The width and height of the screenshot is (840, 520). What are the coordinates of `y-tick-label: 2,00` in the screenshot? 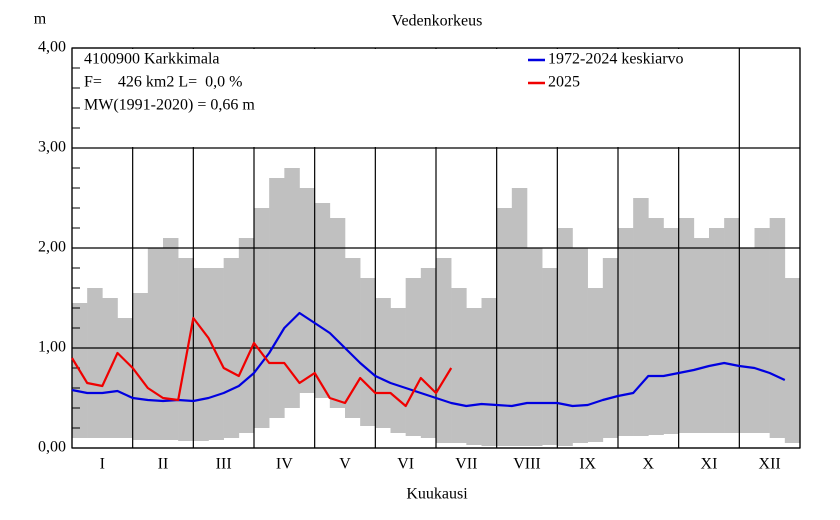 It's located at (52, 247).